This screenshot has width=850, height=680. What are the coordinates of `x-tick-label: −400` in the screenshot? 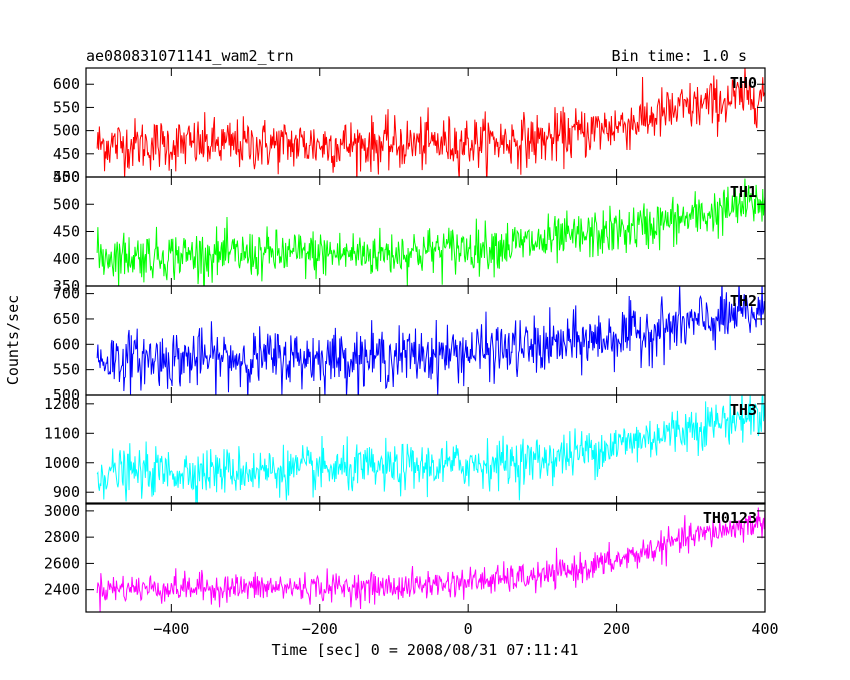 It's located at (171, 629).